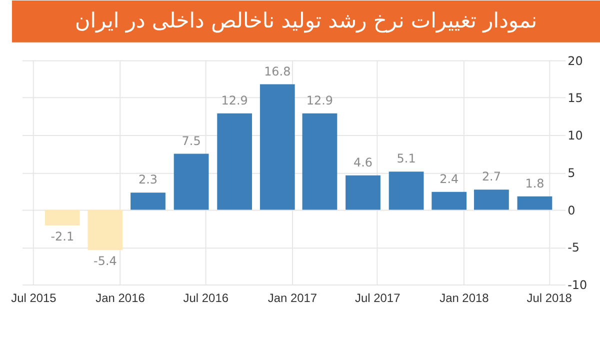 The width and height of the screenshot is (600, 343). I want to click on y-tick-label: 0, so click(572, 210).